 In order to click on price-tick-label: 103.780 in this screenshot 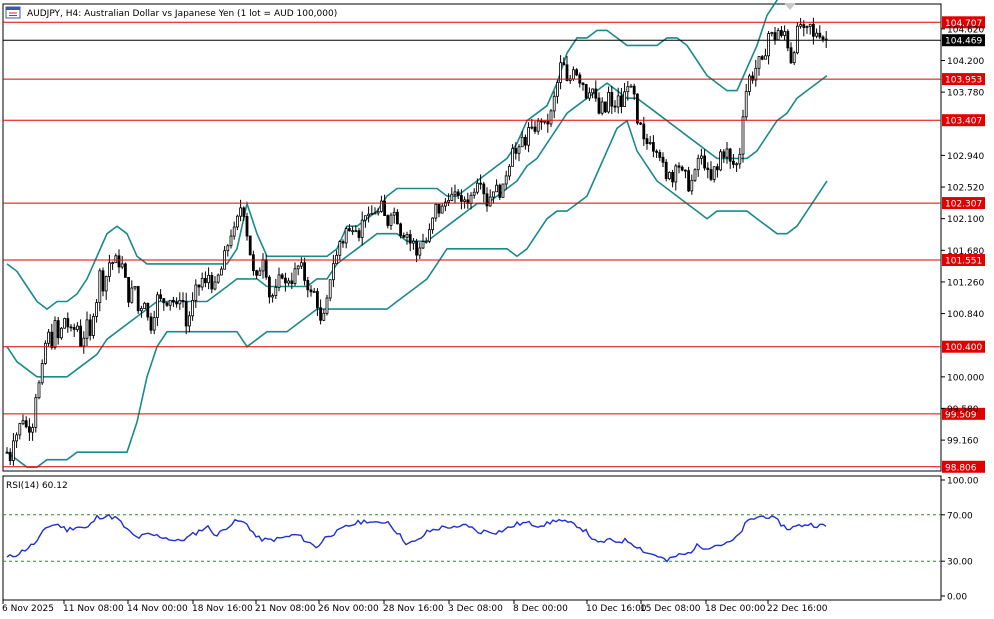, I will do `click(965, 94)`.